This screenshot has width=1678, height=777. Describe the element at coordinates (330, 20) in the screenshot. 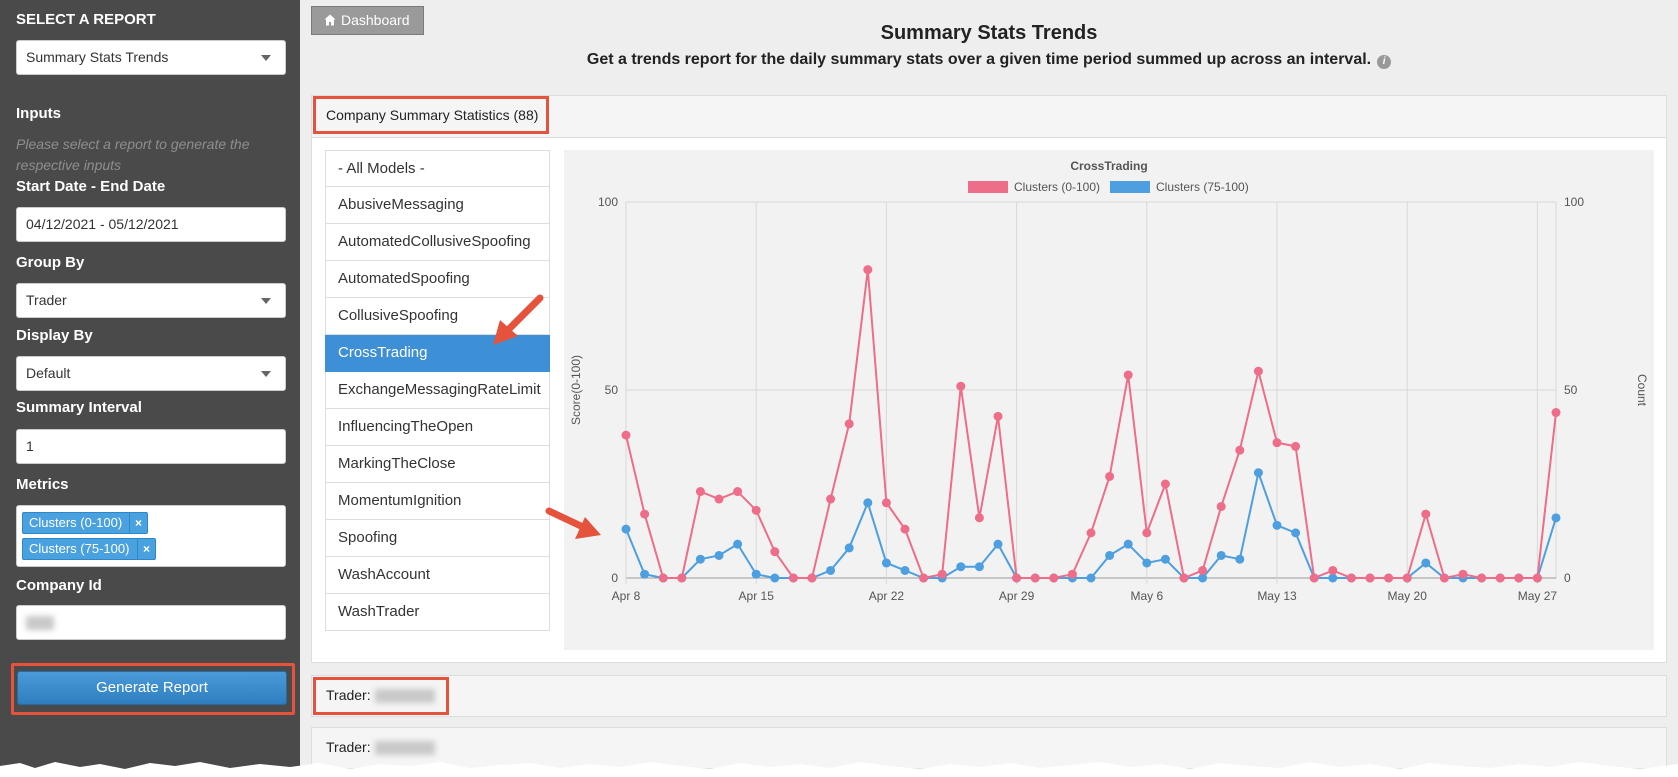

I see `home-icon` at that location.